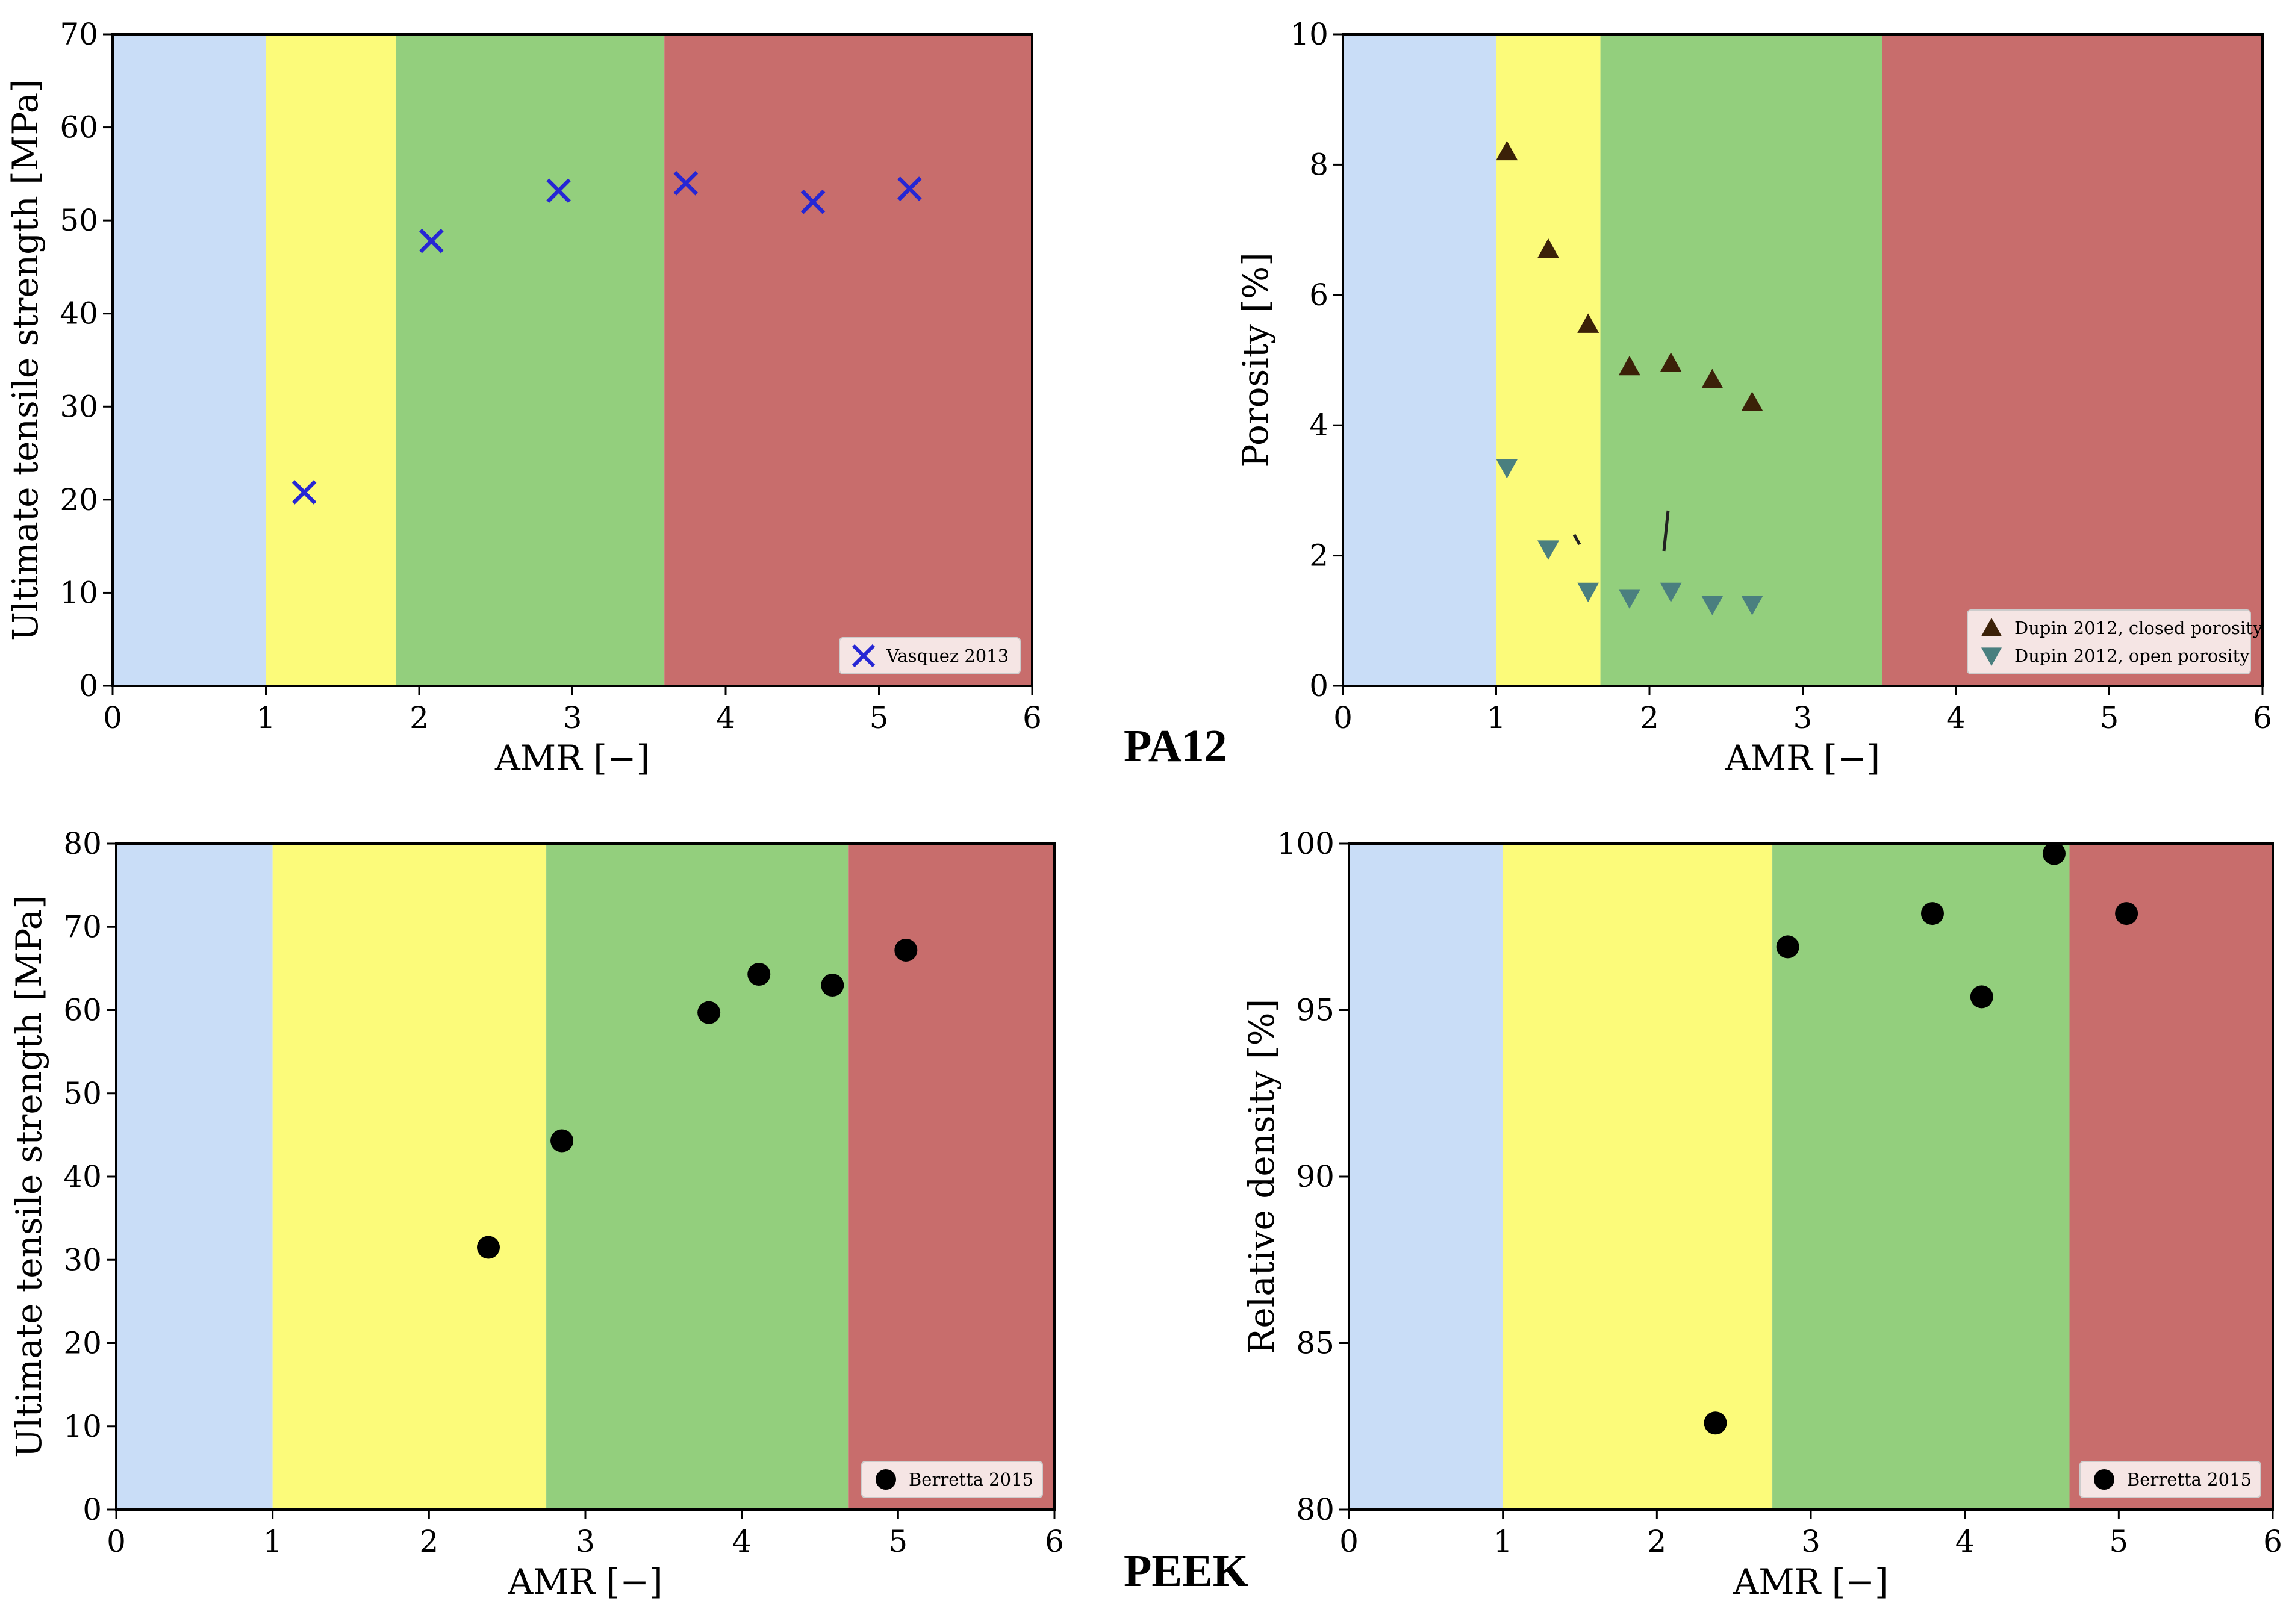 The image size is (2292, 1624). What do you see at coordinates (2189, 1479) in the screenshot?
I see `legend-label: Berretta 2015` at bounding box center [2189, 1479].